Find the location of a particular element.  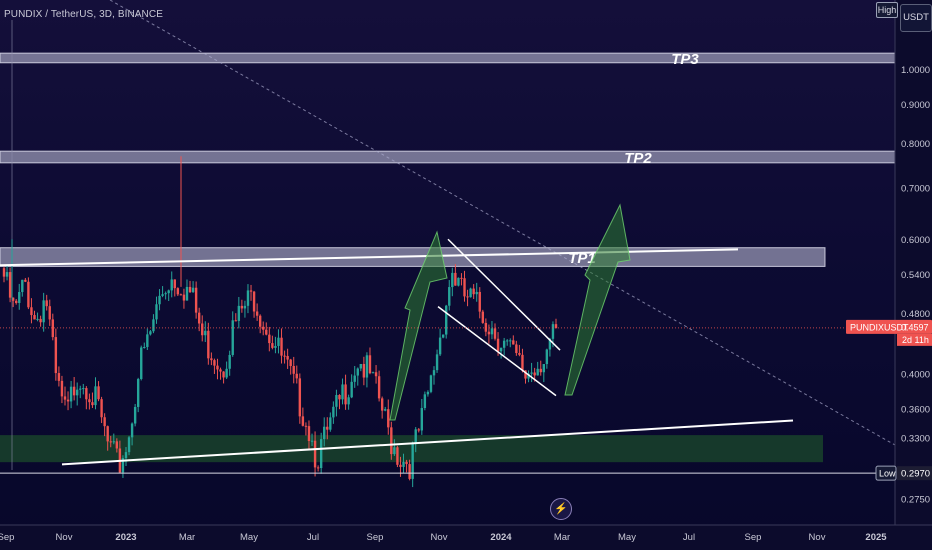

low-value: 0.2970 is located at coordinates (915, 474).